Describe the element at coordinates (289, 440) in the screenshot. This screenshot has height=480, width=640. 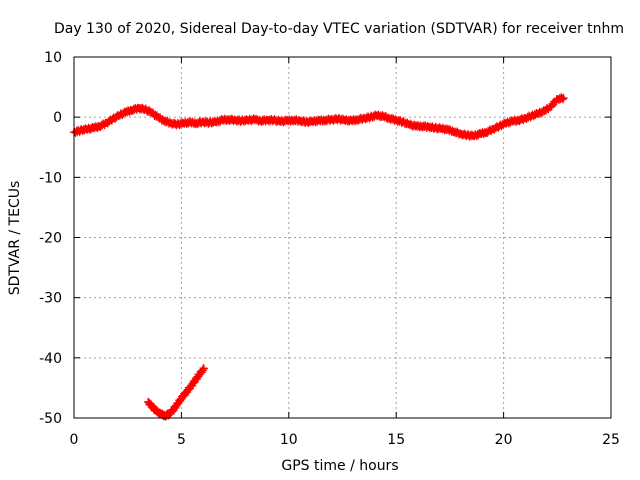
I see `x-tick-label: 10` at that location.